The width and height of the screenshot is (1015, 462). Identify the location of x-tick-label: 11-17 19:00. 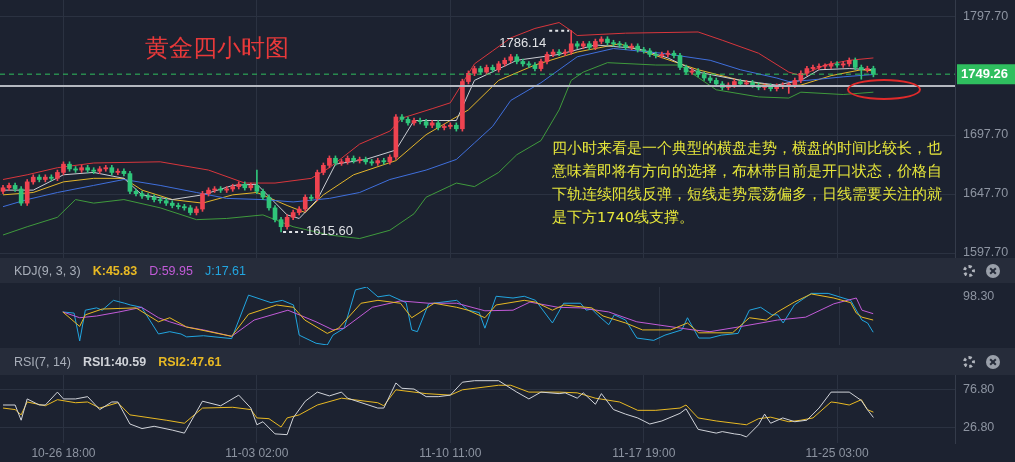
(644, 452).